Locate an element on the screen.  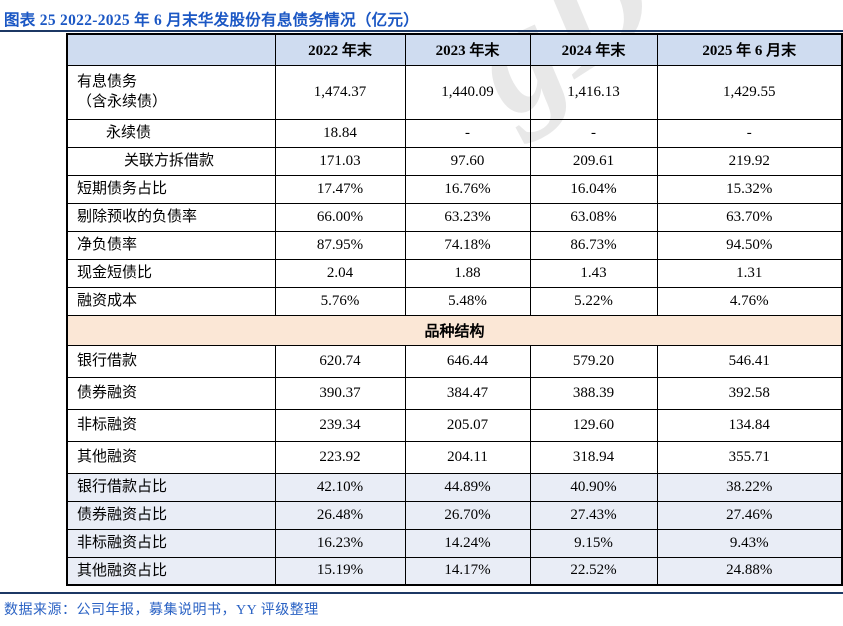
cell-value: 579.20 is located at coordinates (593, 361).